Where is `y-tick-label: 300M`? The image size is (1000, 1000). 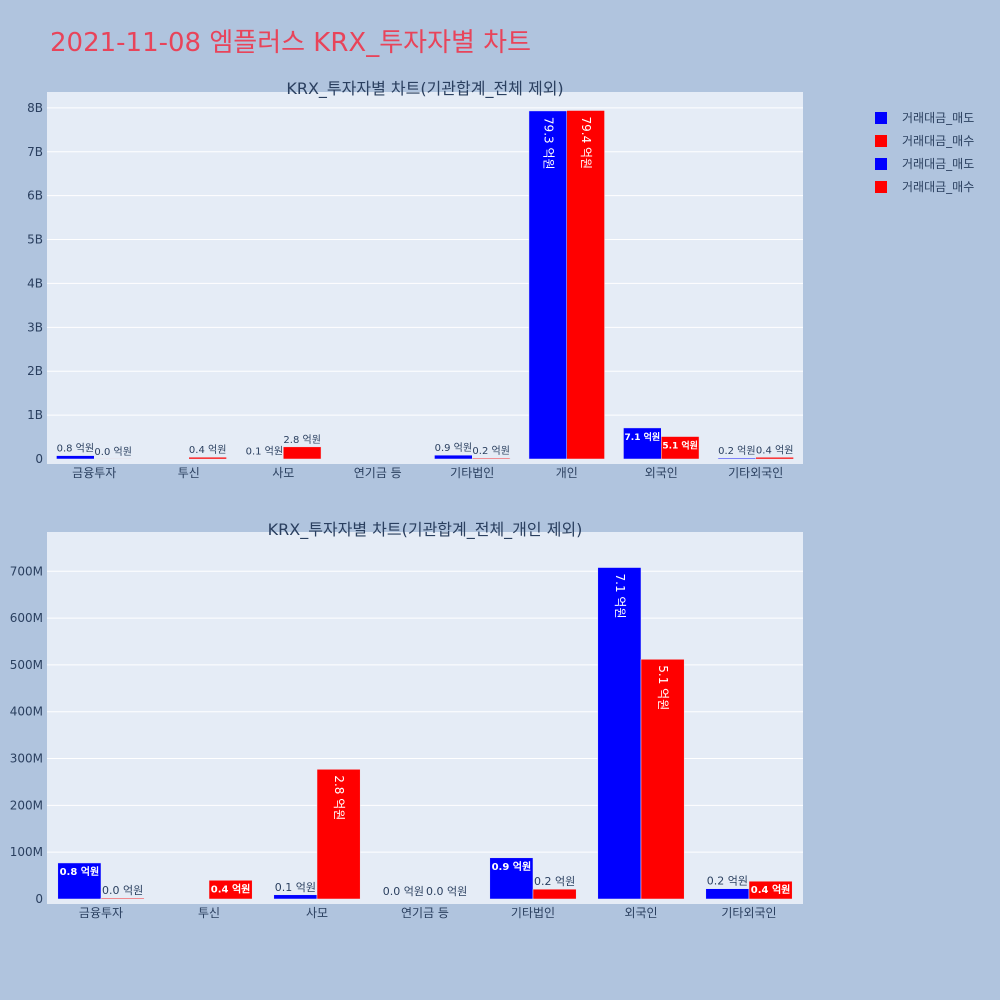 y-tick-label: 300M is located at coordinates (26, 759).